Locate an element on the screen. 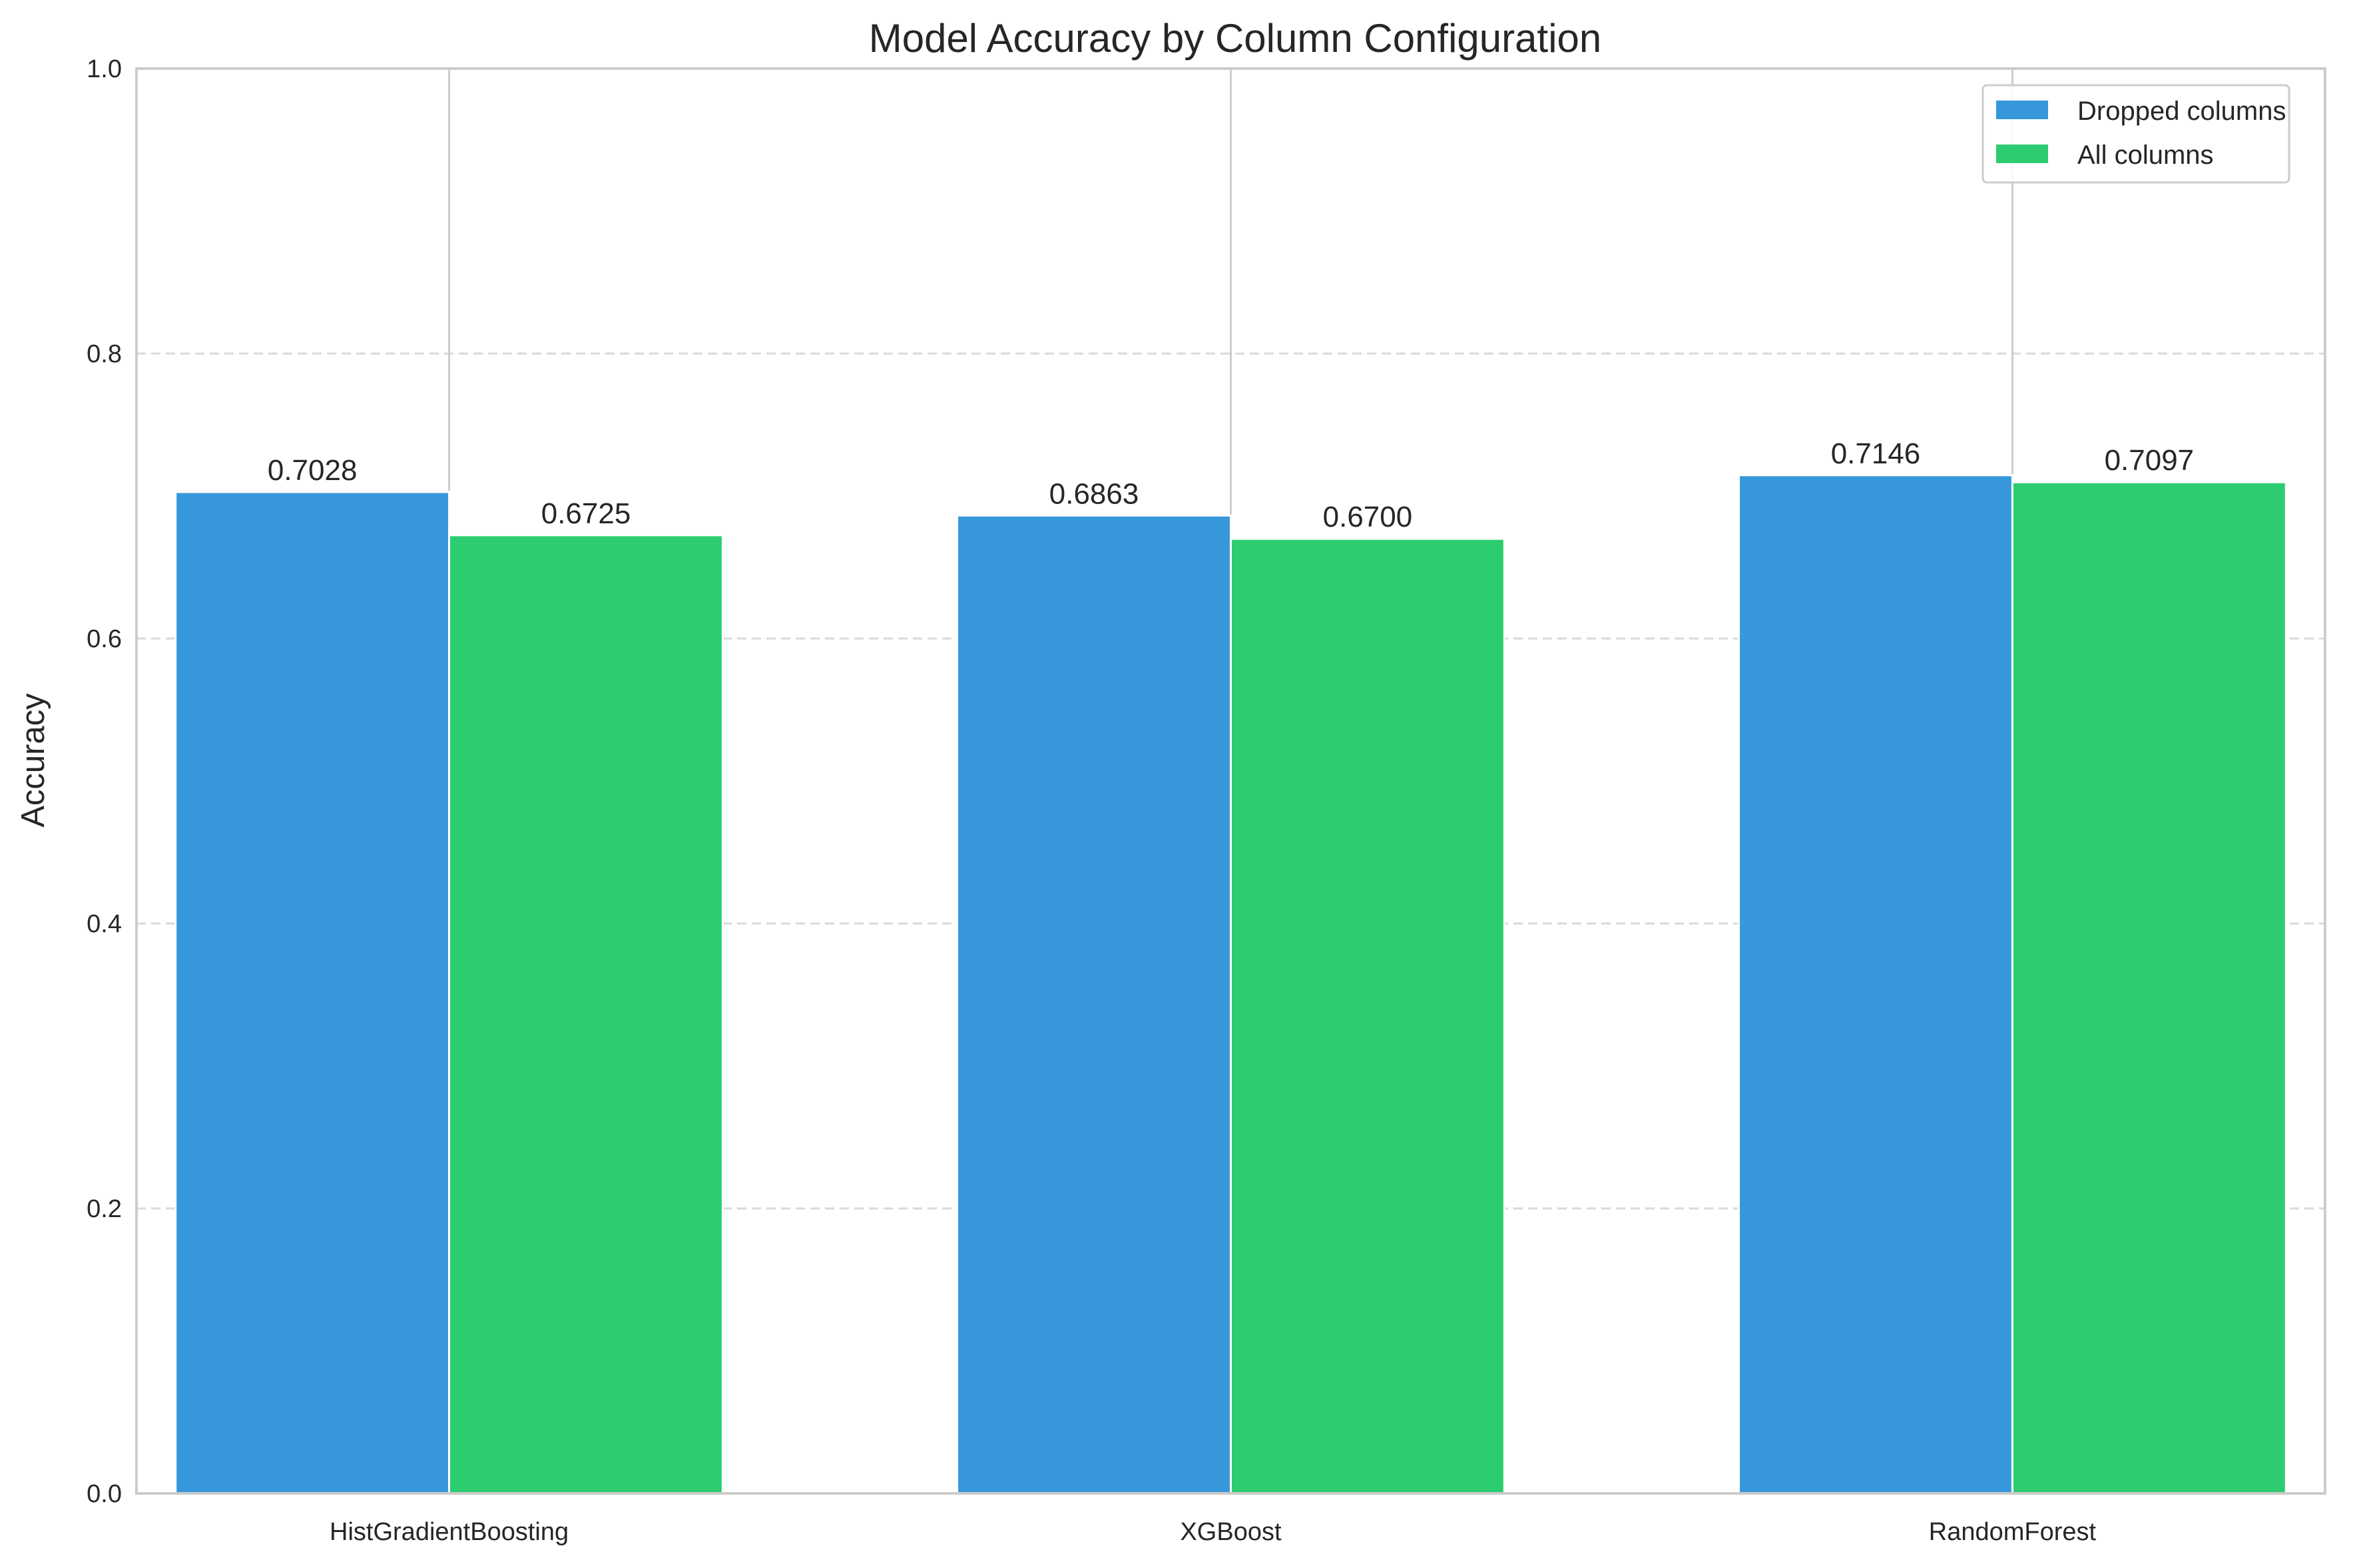 The image size is (2365, 1568). legend: Dropped columns All columns is located at coordinates (2135, 134).